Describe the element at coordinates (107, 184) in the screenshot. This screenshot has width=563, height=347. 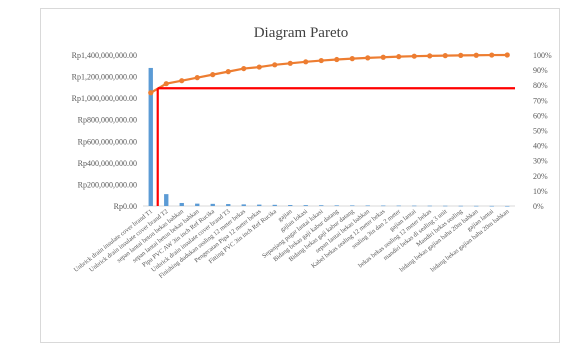
I see `y-left-tick-label: Rp200,000,000.00` at that location.